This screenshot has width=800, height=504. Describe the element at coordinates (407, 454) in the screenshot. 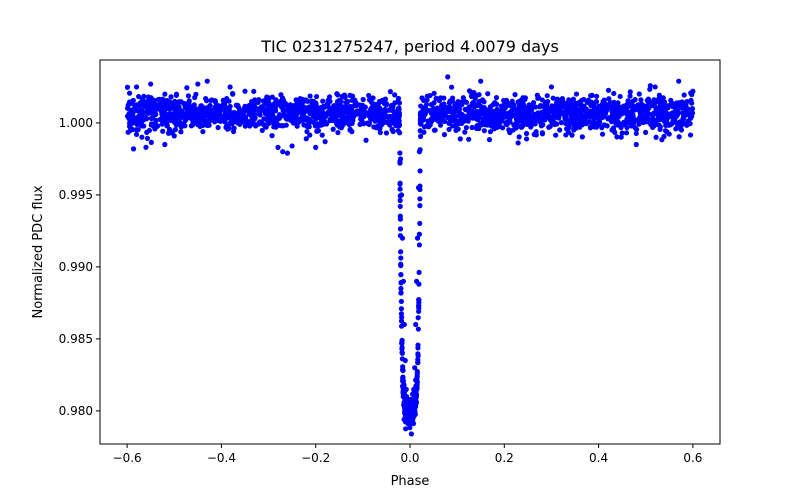

I see `x-axis-ticks: −0.6 −0.4 −0.2 0.0 0.2 0.4 0.6` at that location.